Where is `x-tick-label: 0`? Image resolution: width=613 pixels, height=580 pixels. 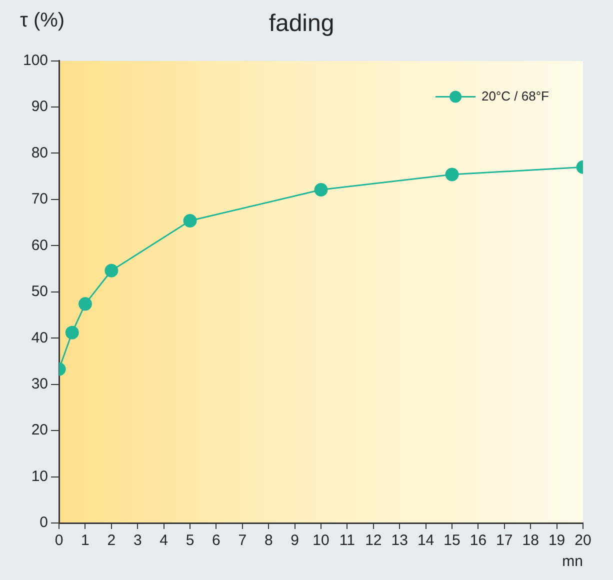
x-tick-label: 0 is located at coordinates (59, 541).